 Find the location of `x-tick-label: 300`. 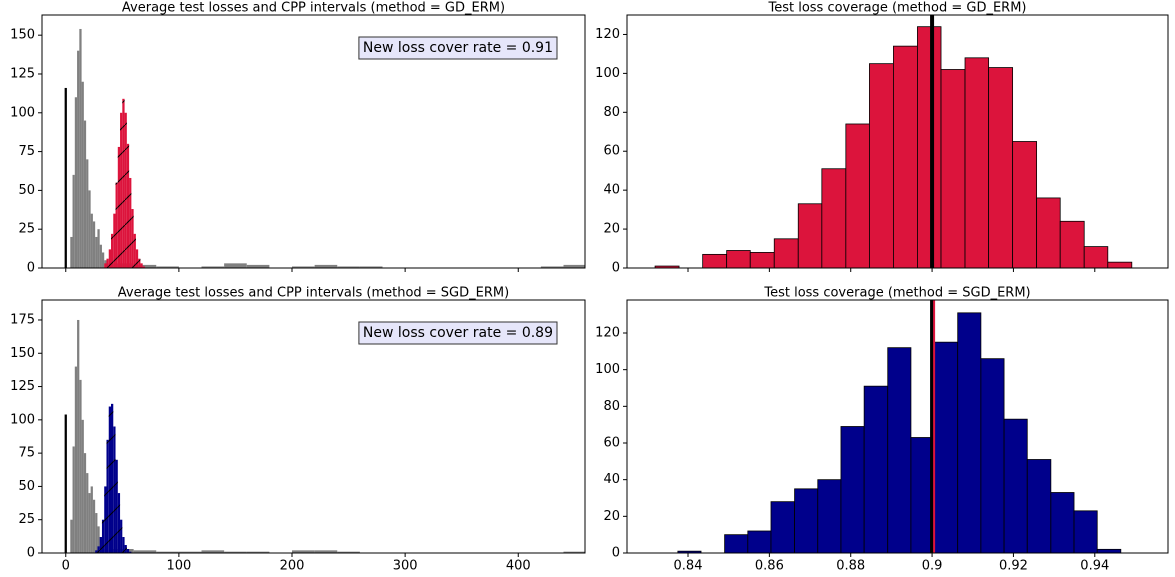

x-tick-label: 300 is located at coordinates (405, 566).